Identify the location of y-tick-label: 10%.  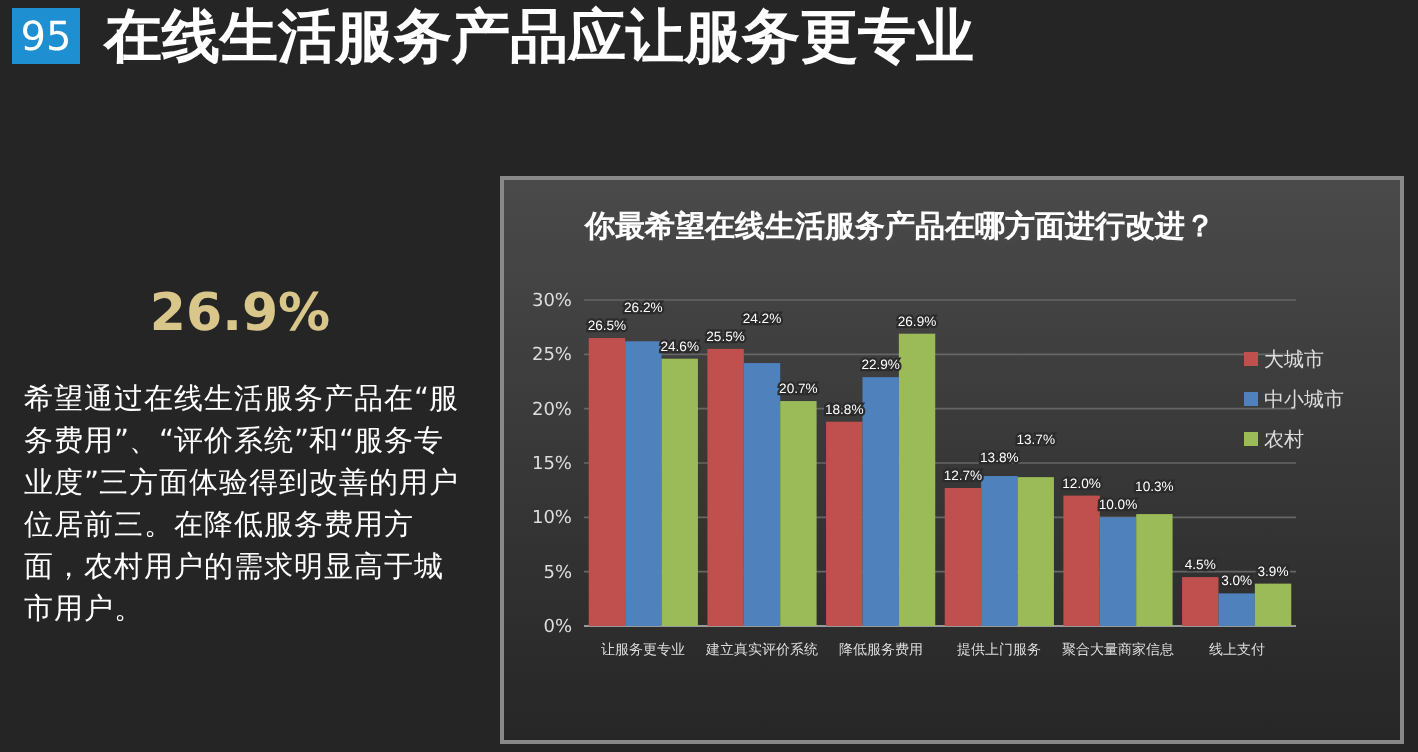
(552, 519).